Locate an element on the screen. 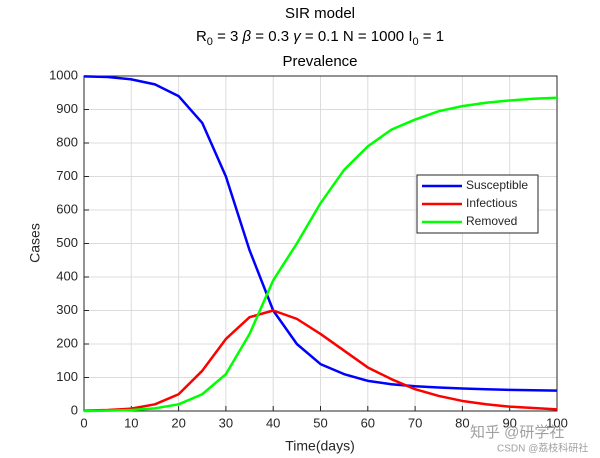 The width and height of the screenshot is (600, 458). legend-label: Infectious is located at coordinates (491, 203).